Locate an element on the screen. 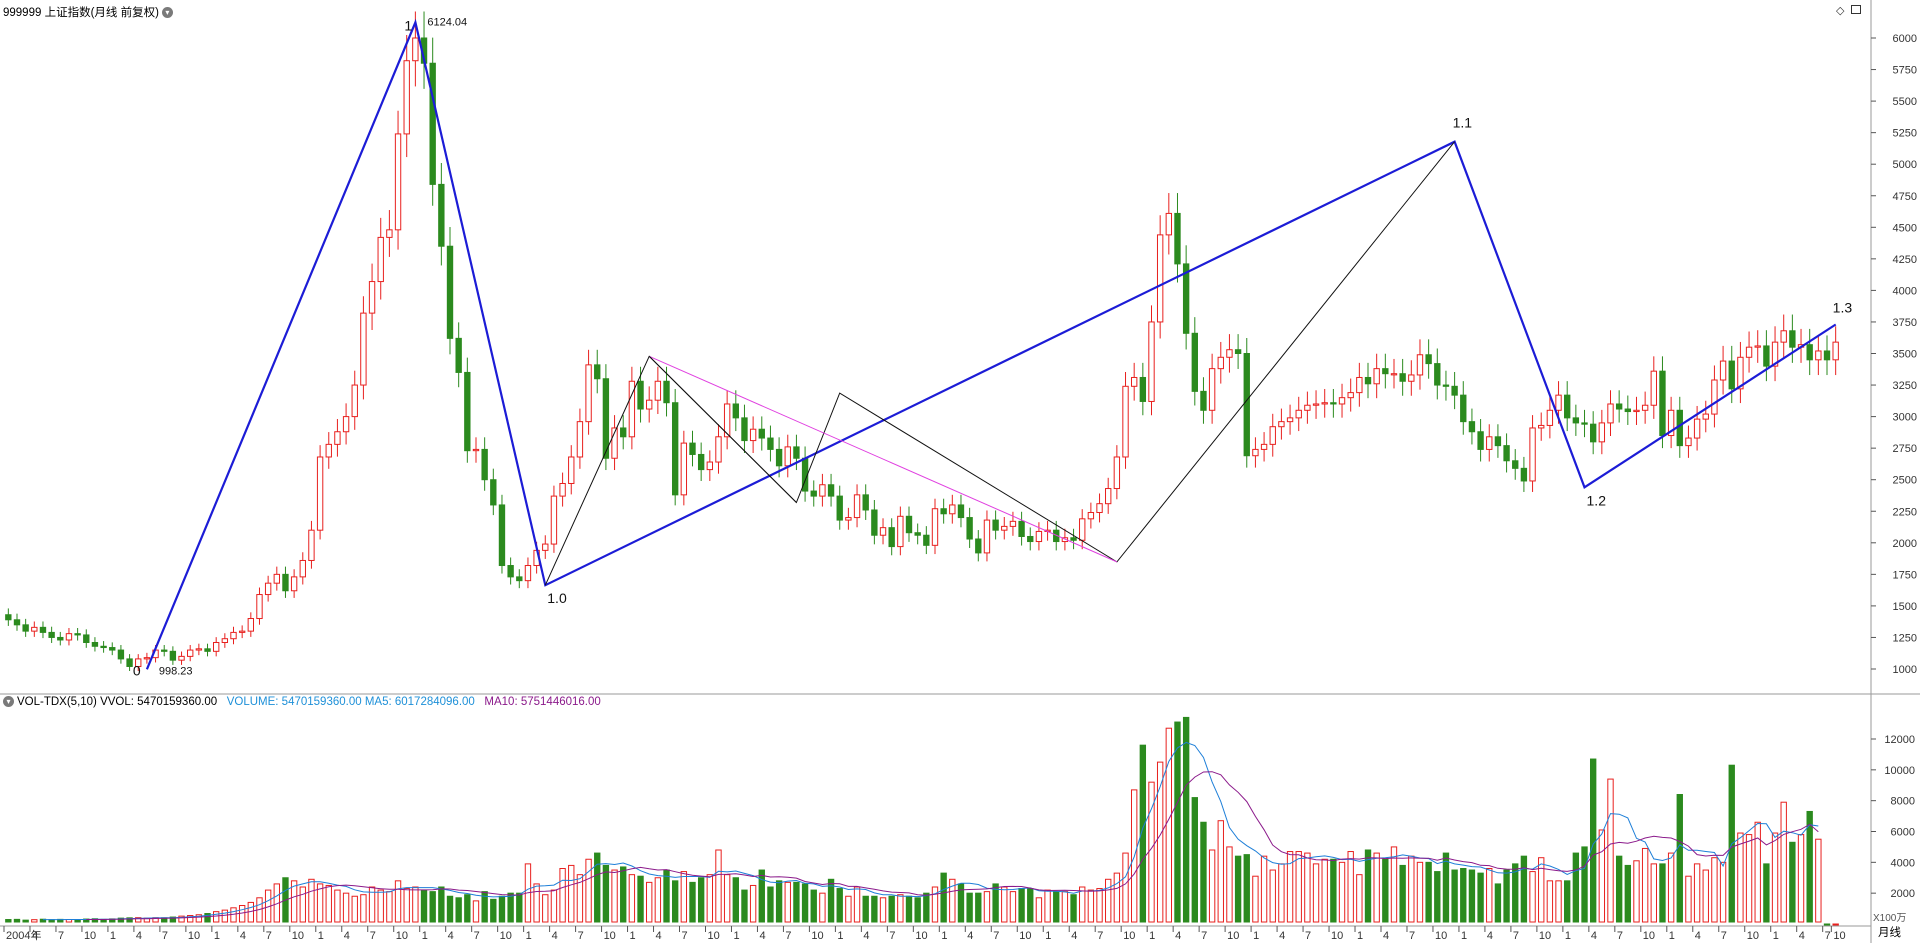  ma5-value: MA5: 6017284096.00 is located at coordinates (419, 702).